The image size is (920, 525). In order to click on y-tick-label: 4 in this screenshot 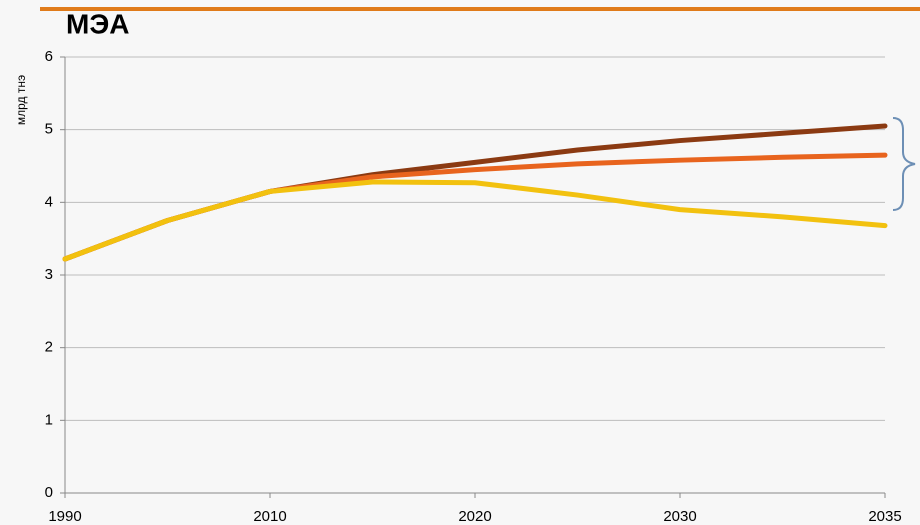, I will do `click(49, 201)`.